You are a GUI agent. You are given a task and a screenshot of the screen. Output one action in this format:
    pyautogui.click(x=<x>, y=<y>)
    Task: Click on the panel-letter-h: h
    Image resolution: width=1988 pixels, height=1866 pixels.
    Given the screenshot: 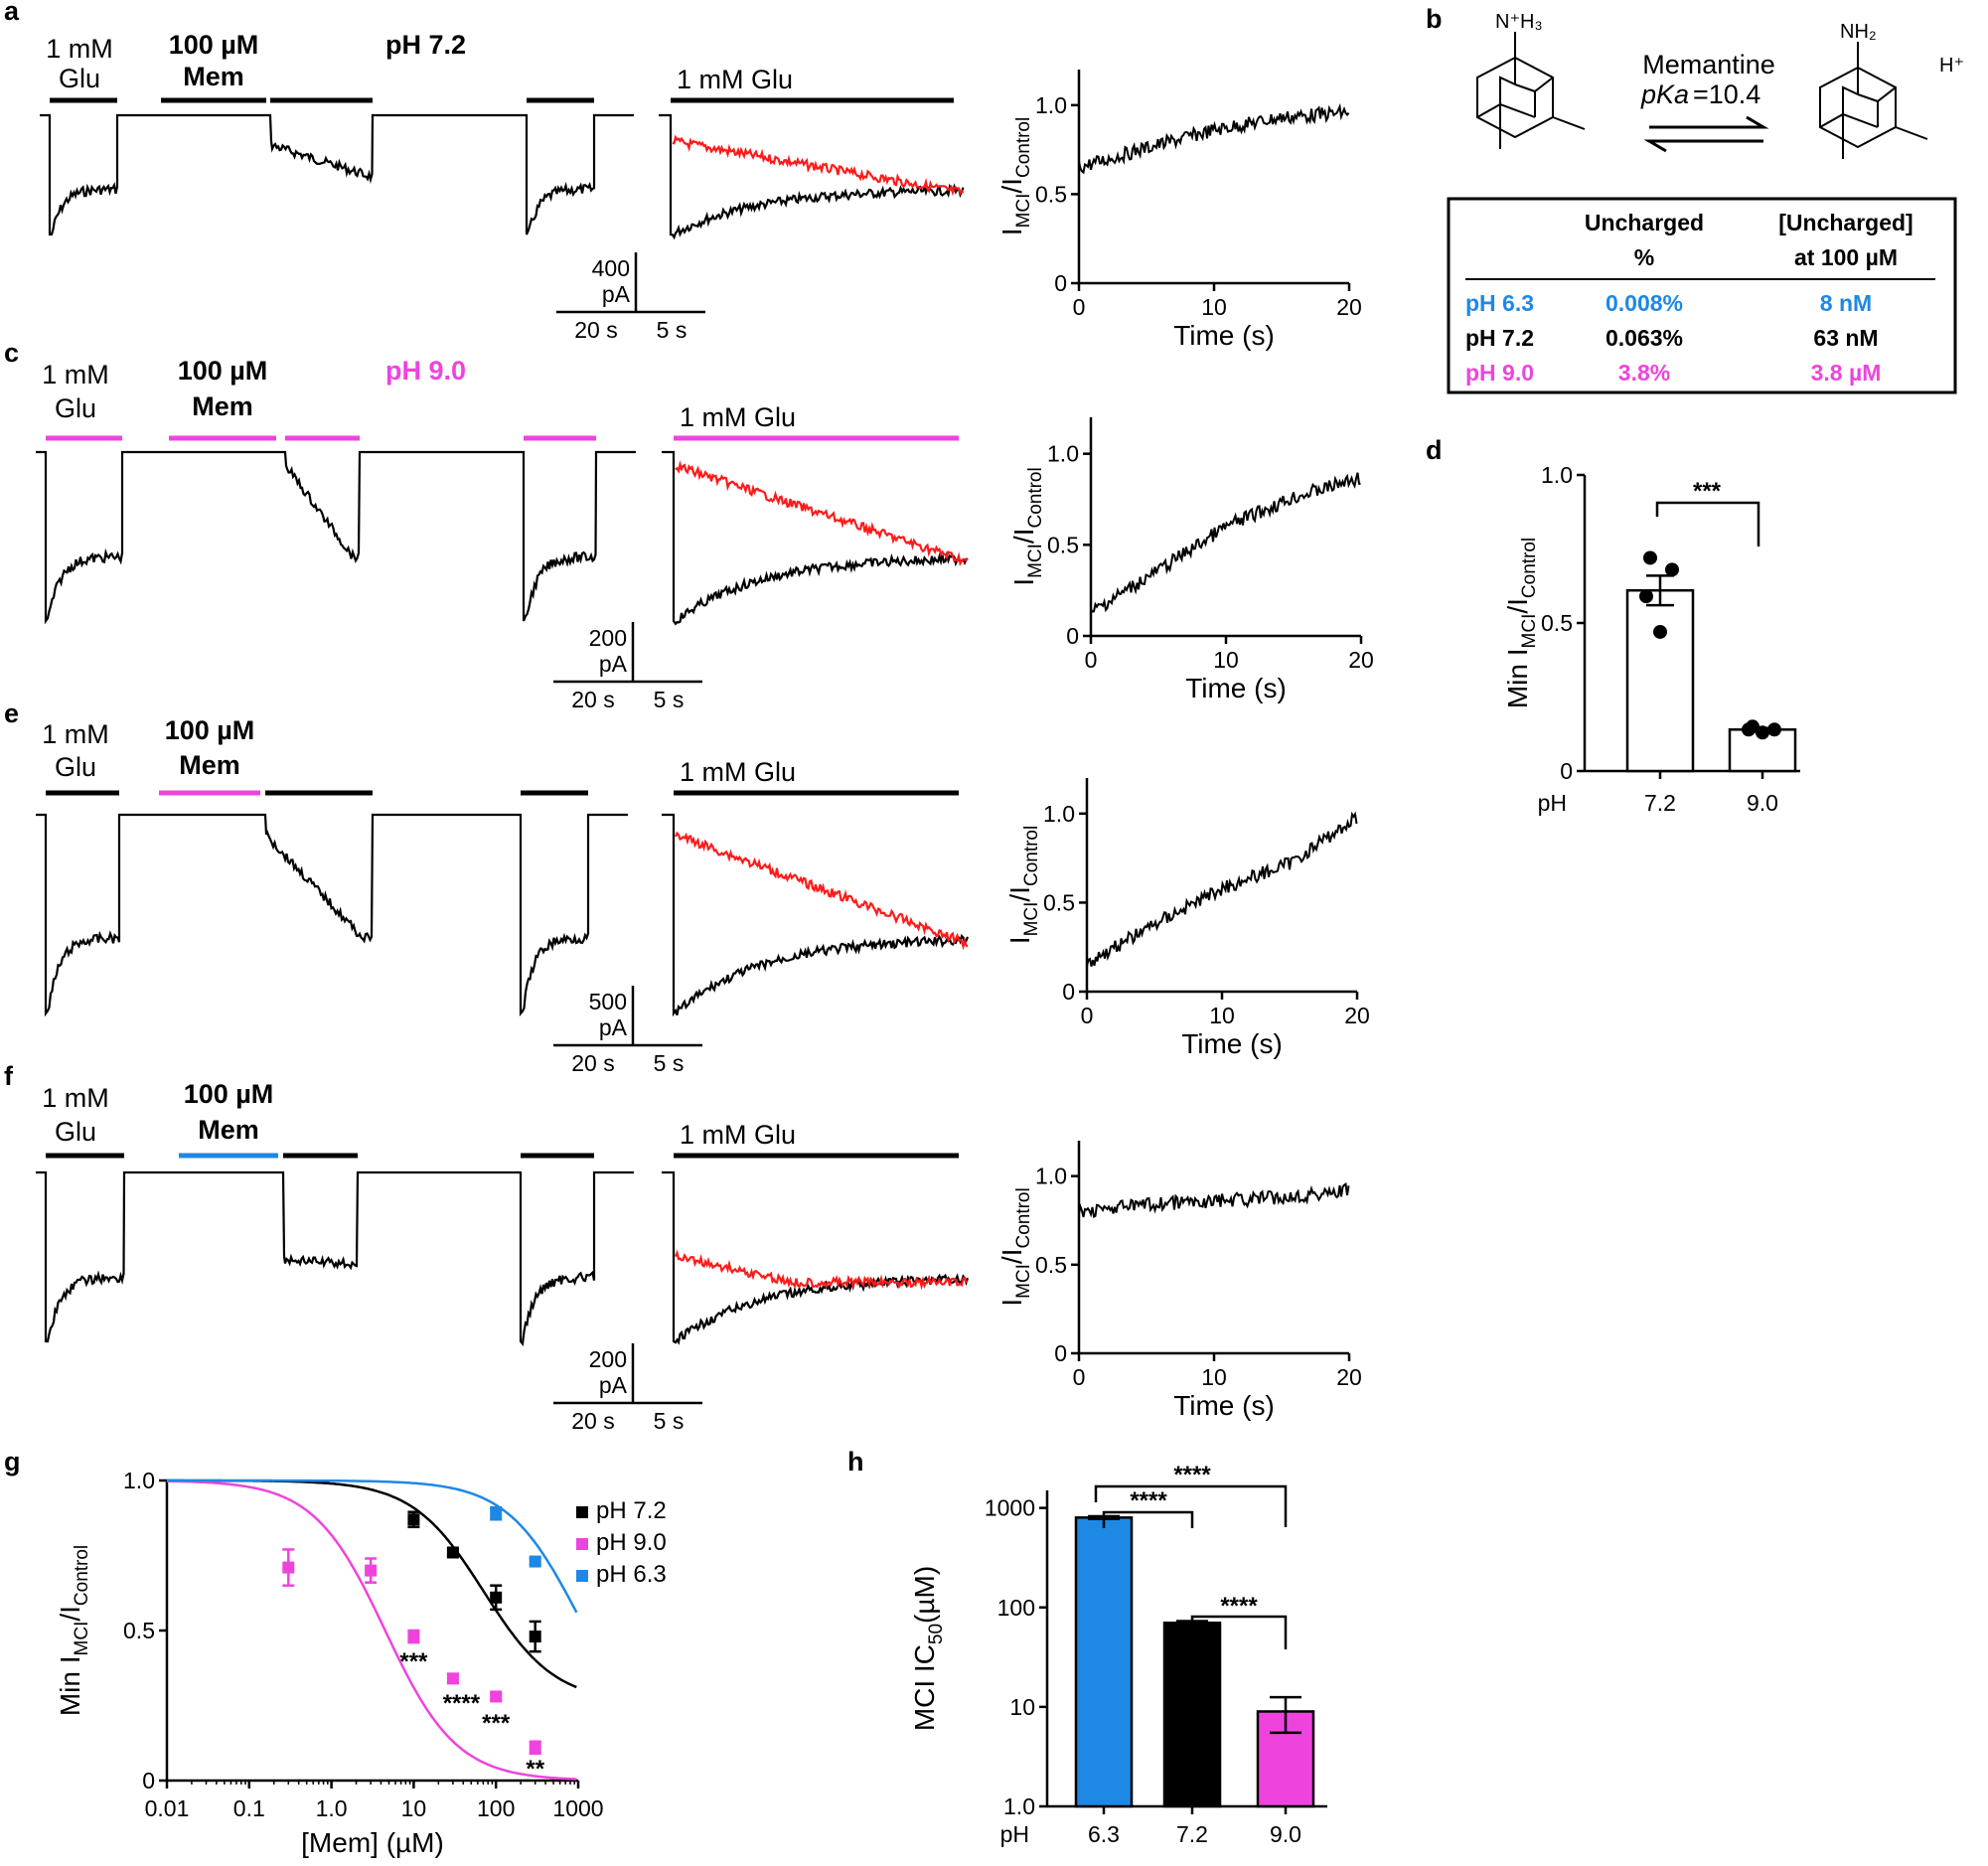 What is the action you would take?
    pyautogui.click(x=856, y=1462)
    